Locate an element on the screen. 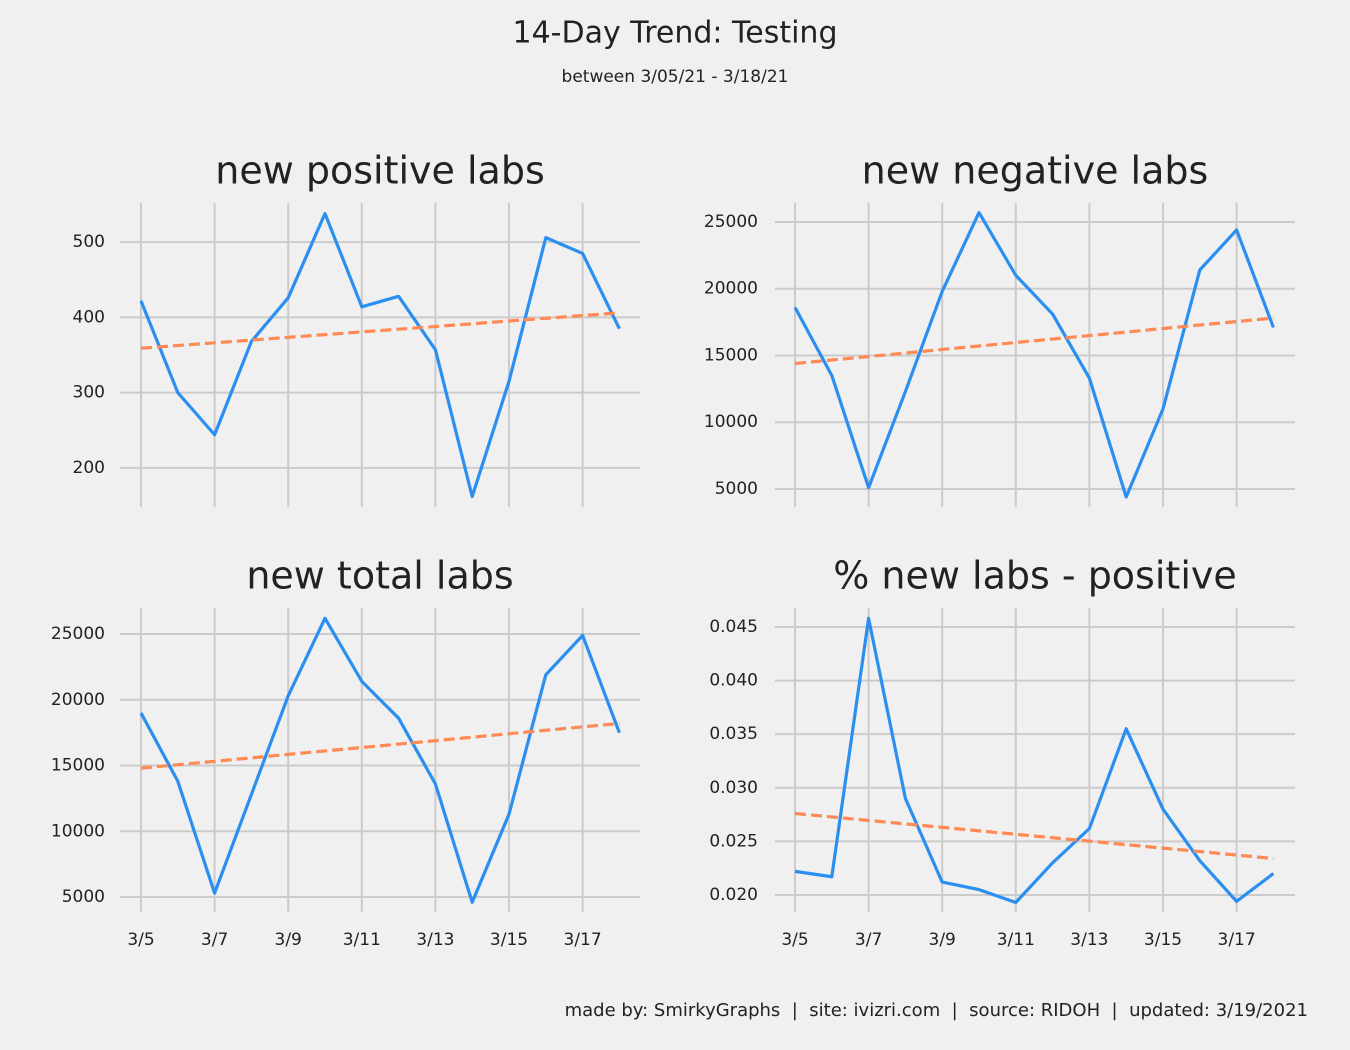 The width and height of the screenshot is (1350, 1050). y-tick-label: 0.020 is located at coordinates (733, 895).